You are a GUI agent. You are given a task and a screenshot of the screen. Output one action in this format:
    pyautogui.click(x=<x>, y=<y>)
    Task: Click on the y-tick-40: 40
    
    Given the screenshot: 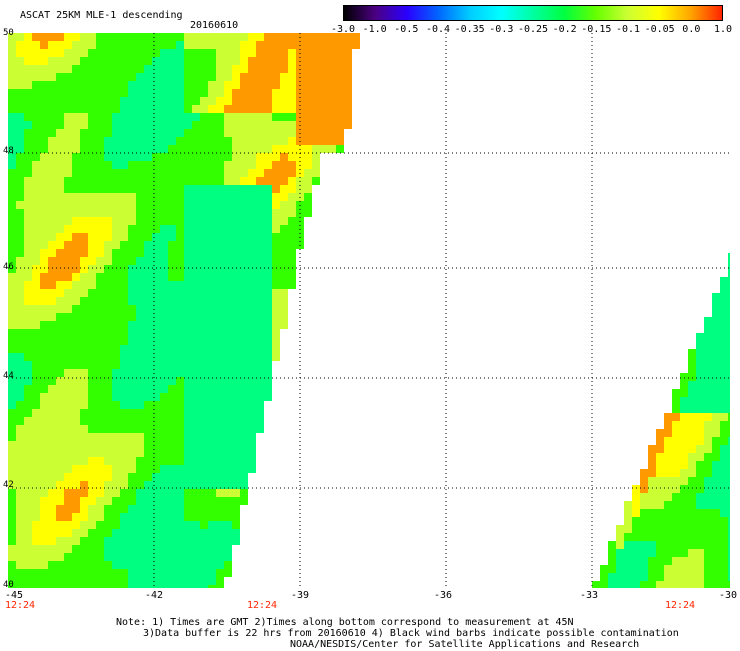 What is the action you would take?
    pyautogui.click(x=8, y=585)
    